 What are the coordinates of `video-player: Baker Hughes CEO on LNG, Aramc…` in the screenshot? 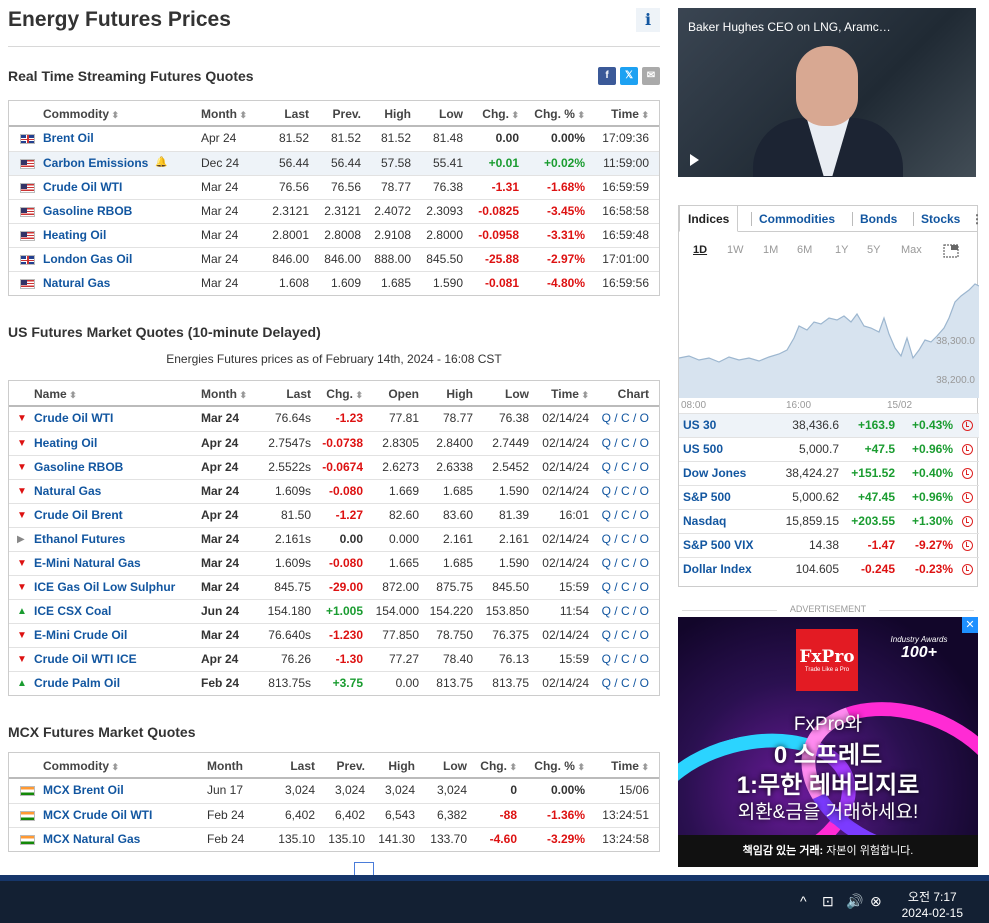 It's located at (827, 92).